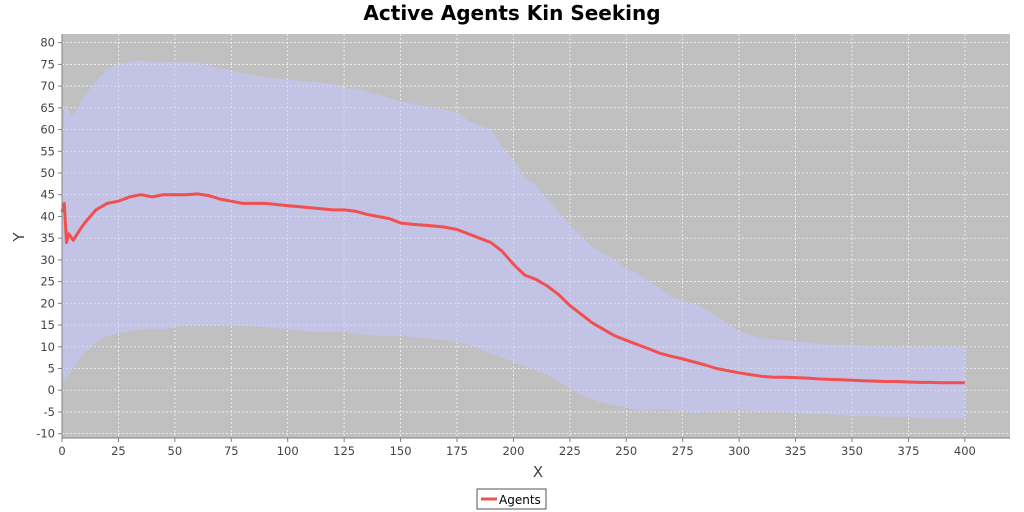  Describe the element at coordinates (51, 368) in the screenshot. I see `y-tick-label: 5` at that location.